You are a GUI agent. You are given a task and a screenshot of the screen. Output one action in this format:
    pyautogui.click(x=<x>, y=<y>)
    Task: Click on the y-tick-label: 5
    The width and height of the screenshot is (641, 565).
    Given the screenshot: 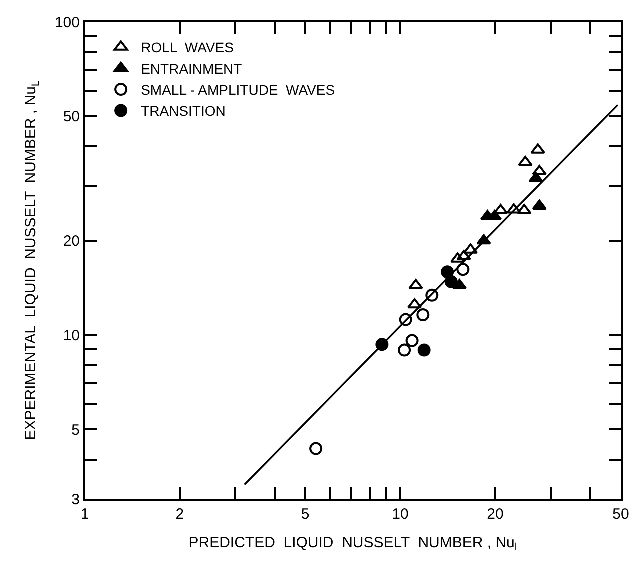 What is the action you would take?
    pyautogui.click(x=76, y=430)
    